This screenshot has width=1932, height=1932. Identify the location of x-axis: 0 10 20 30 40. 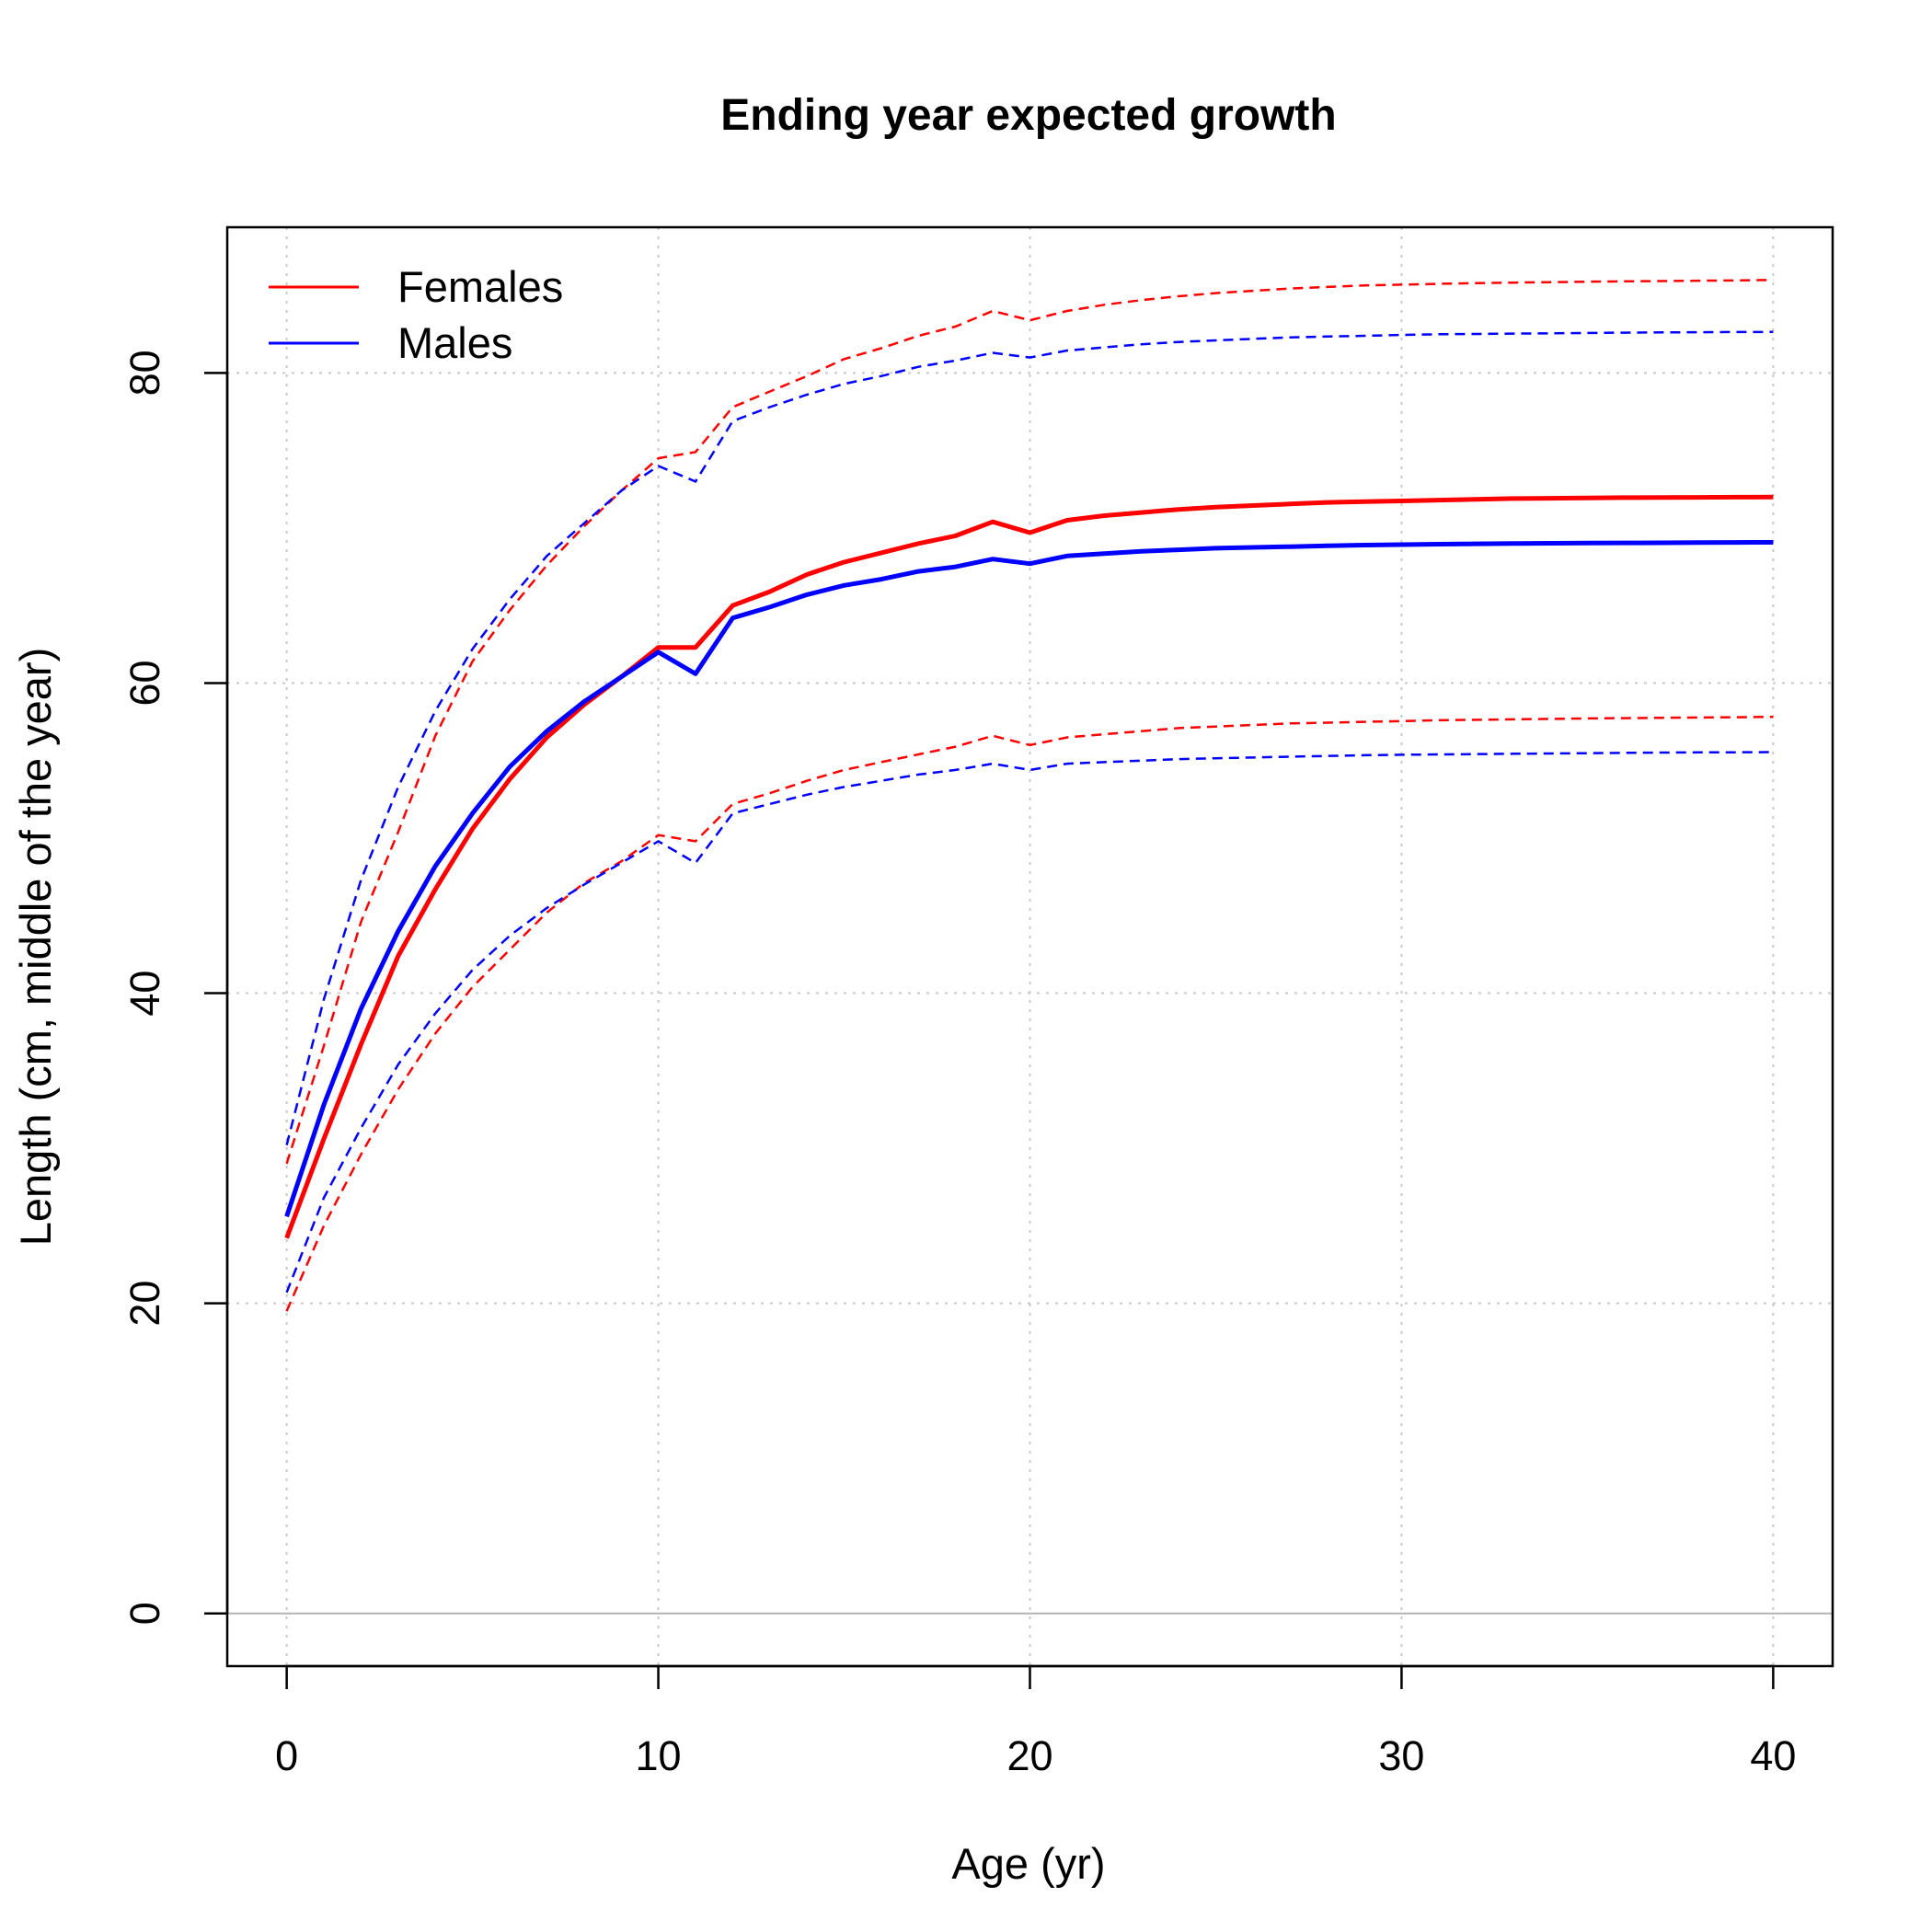
(1035, 1721).